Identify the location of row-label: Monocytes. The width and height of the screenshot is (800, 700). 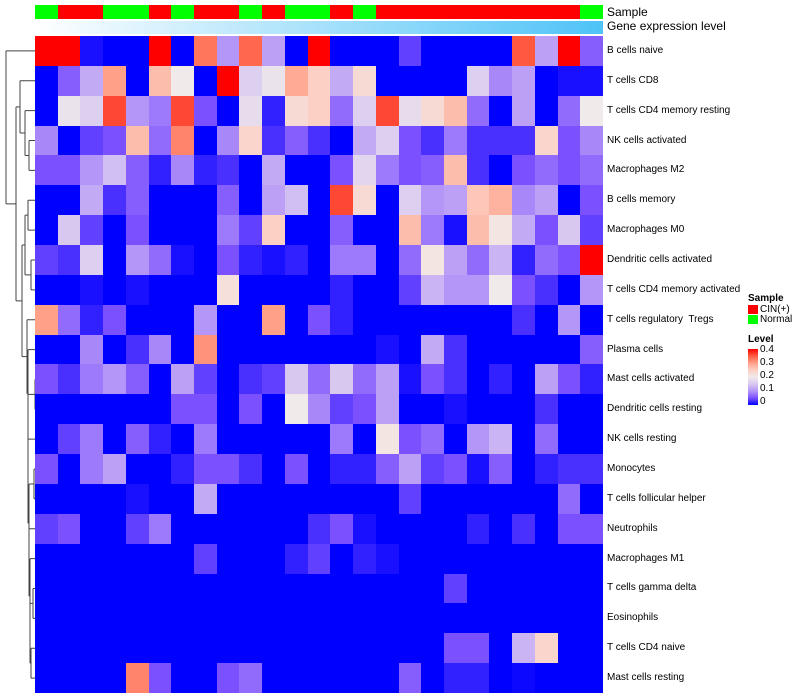
(631, 469).